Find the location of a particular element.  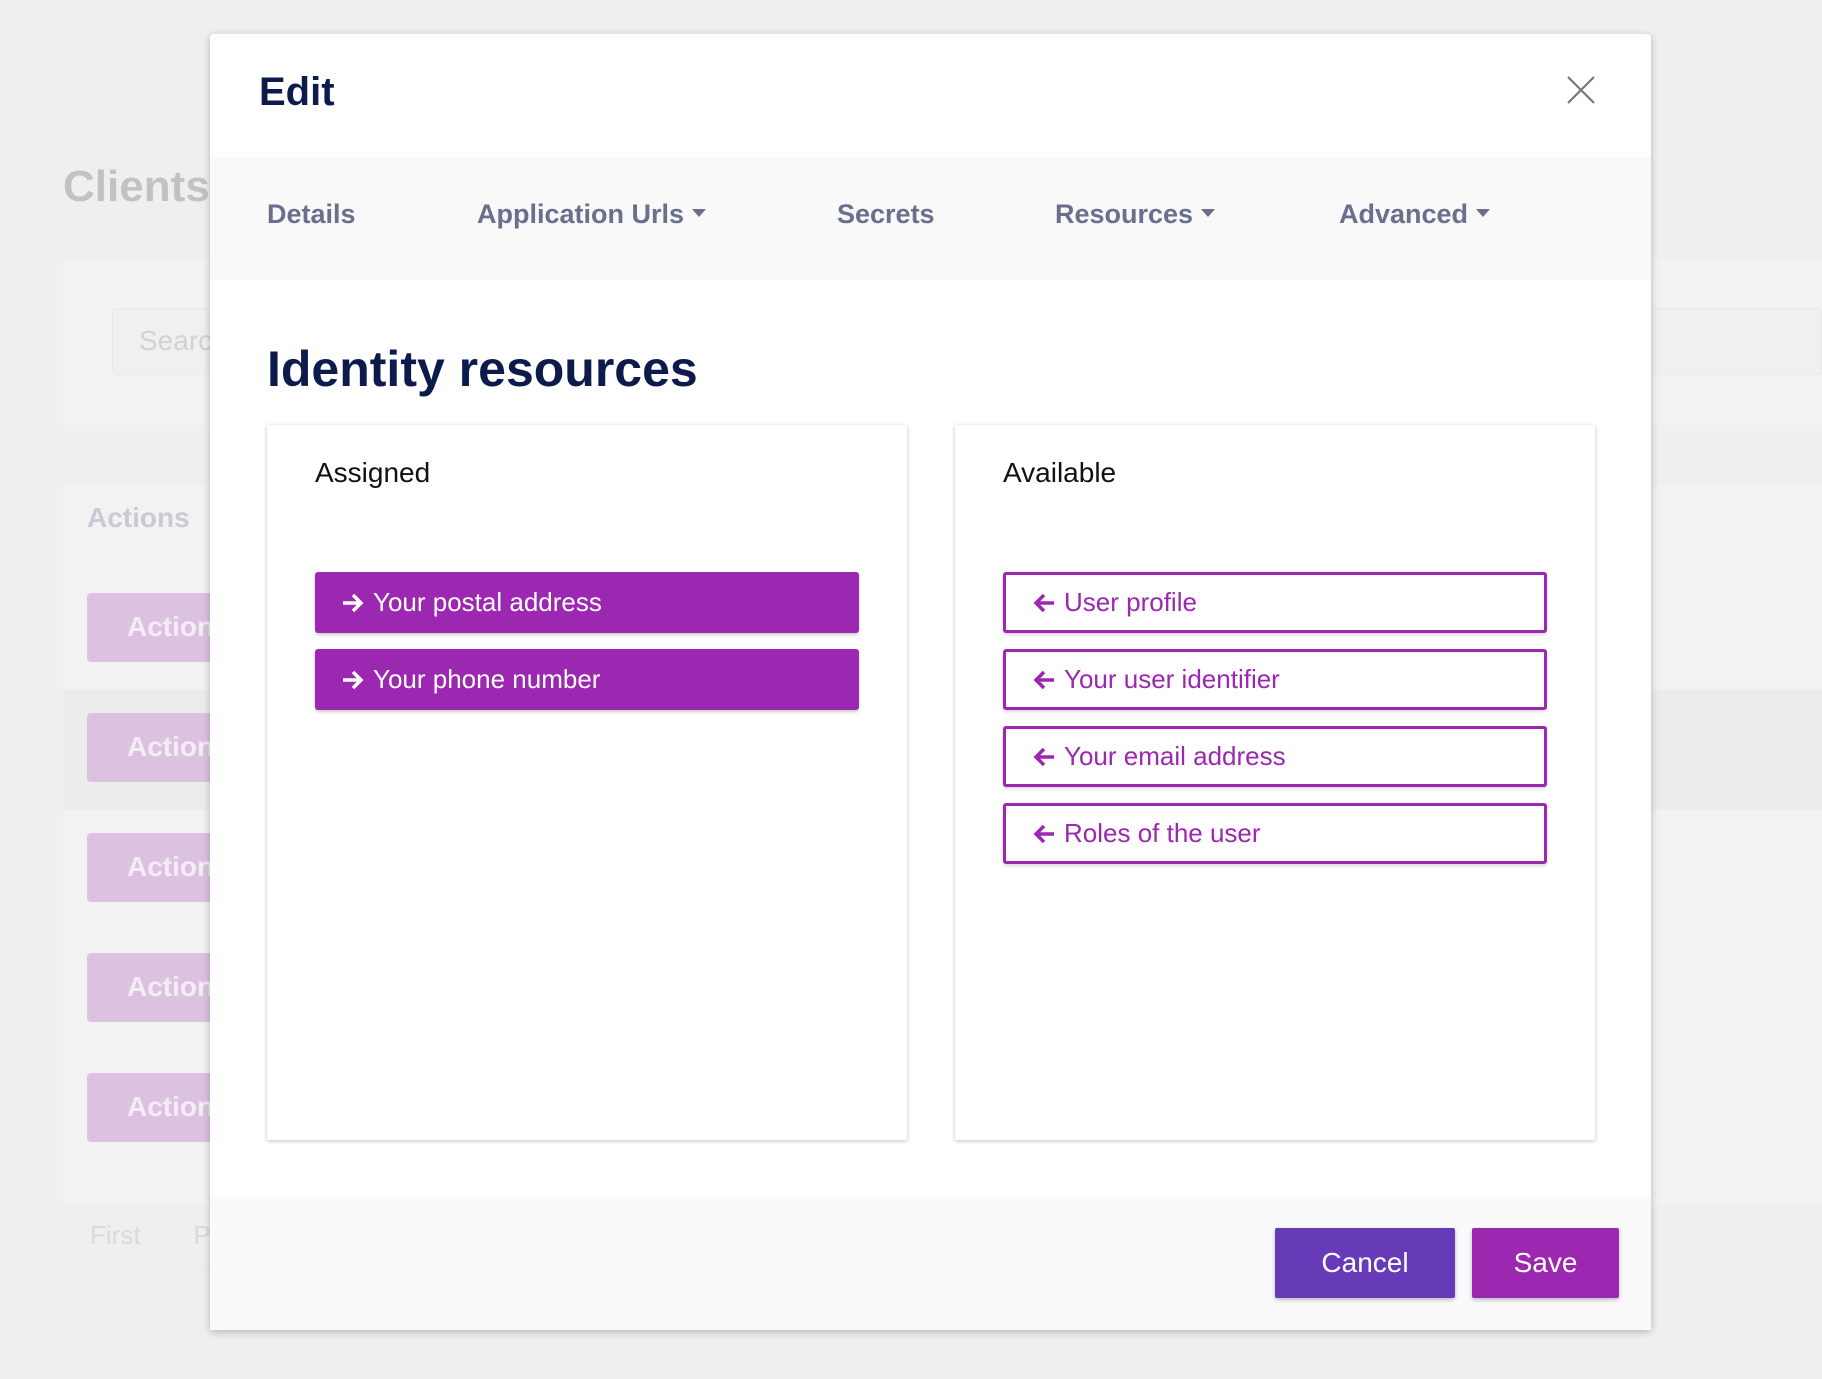

available-item: User profile is located at coordinates (1275, 602).